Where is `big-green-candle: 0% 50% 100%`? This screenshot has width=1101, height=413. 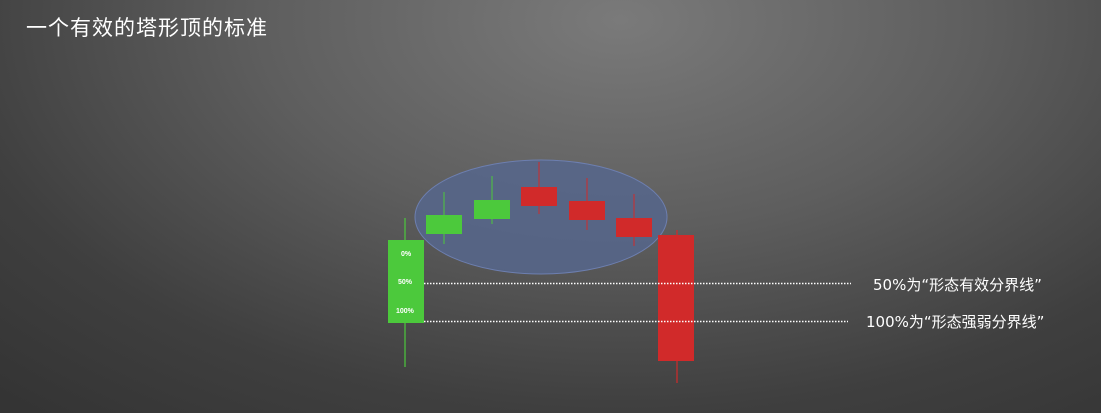 big-green-candle: 0% 50% 100% is located at coordinates (406, 292).